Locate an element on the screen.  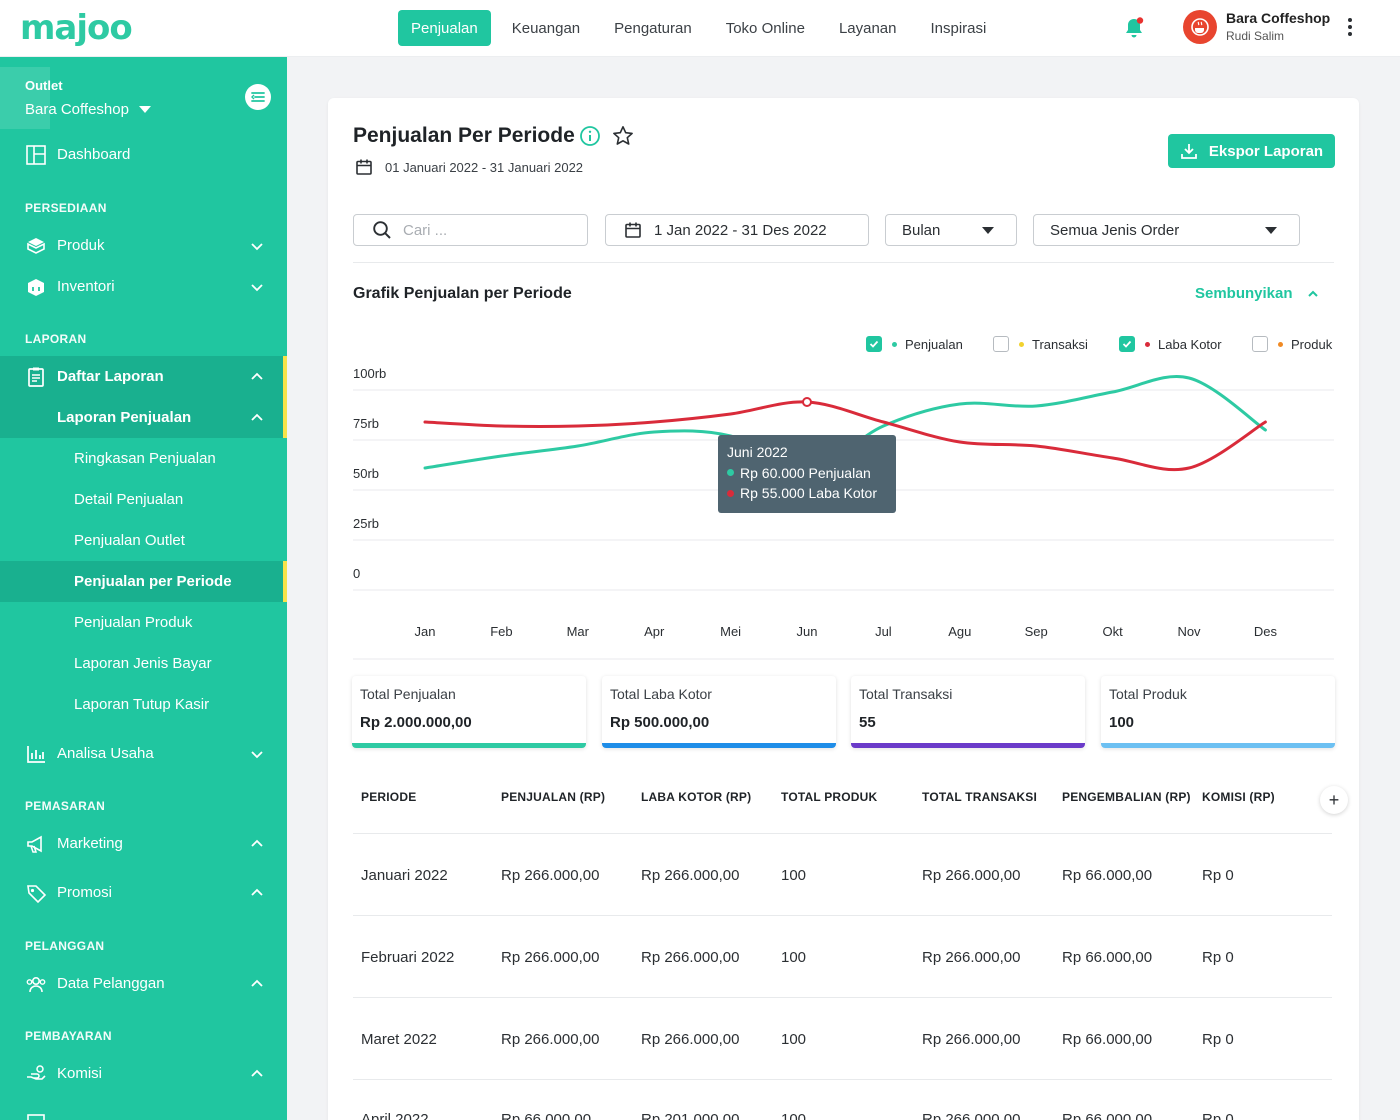
dashboard-icon is located at coordinates (36, 154).